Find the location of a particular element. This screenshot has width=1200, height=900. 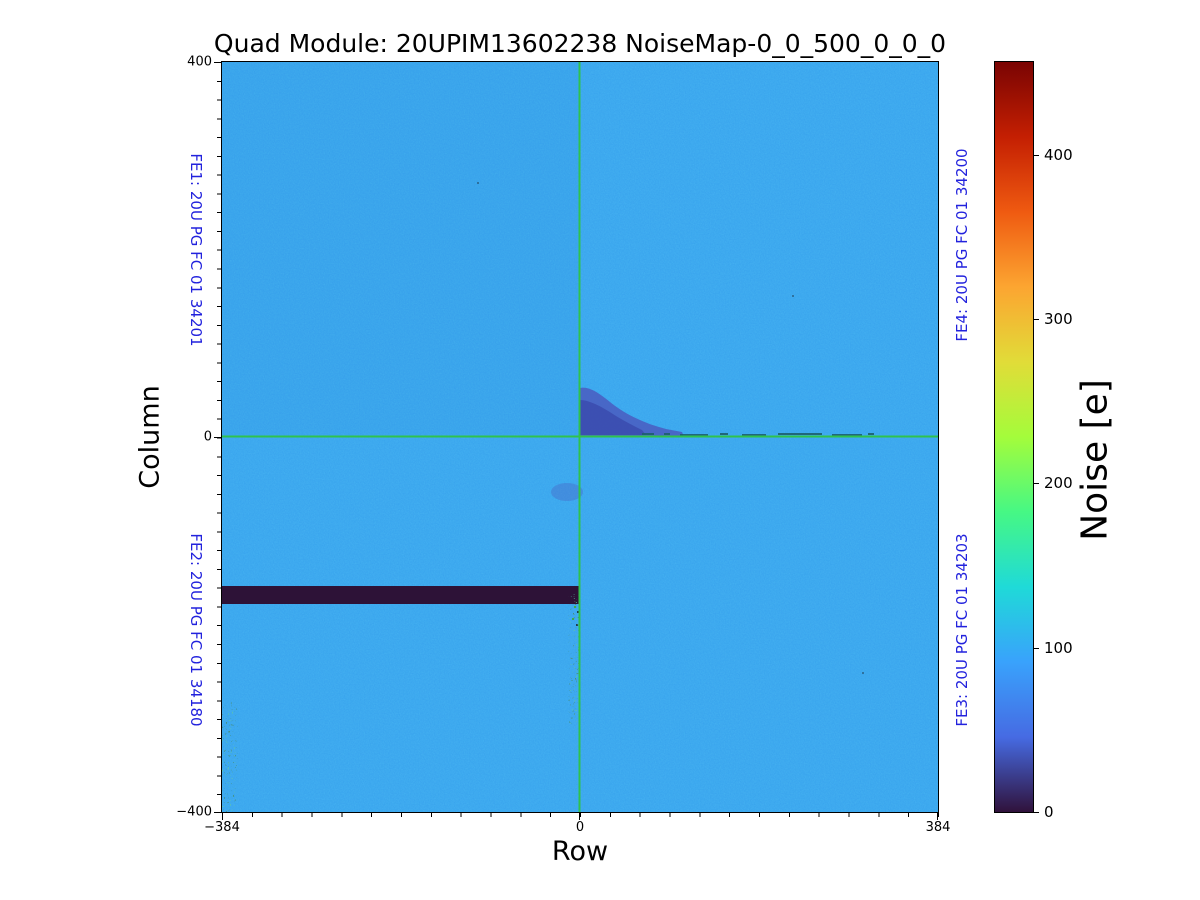

y-tick-label: 400 is located at coordinates (199, 62).